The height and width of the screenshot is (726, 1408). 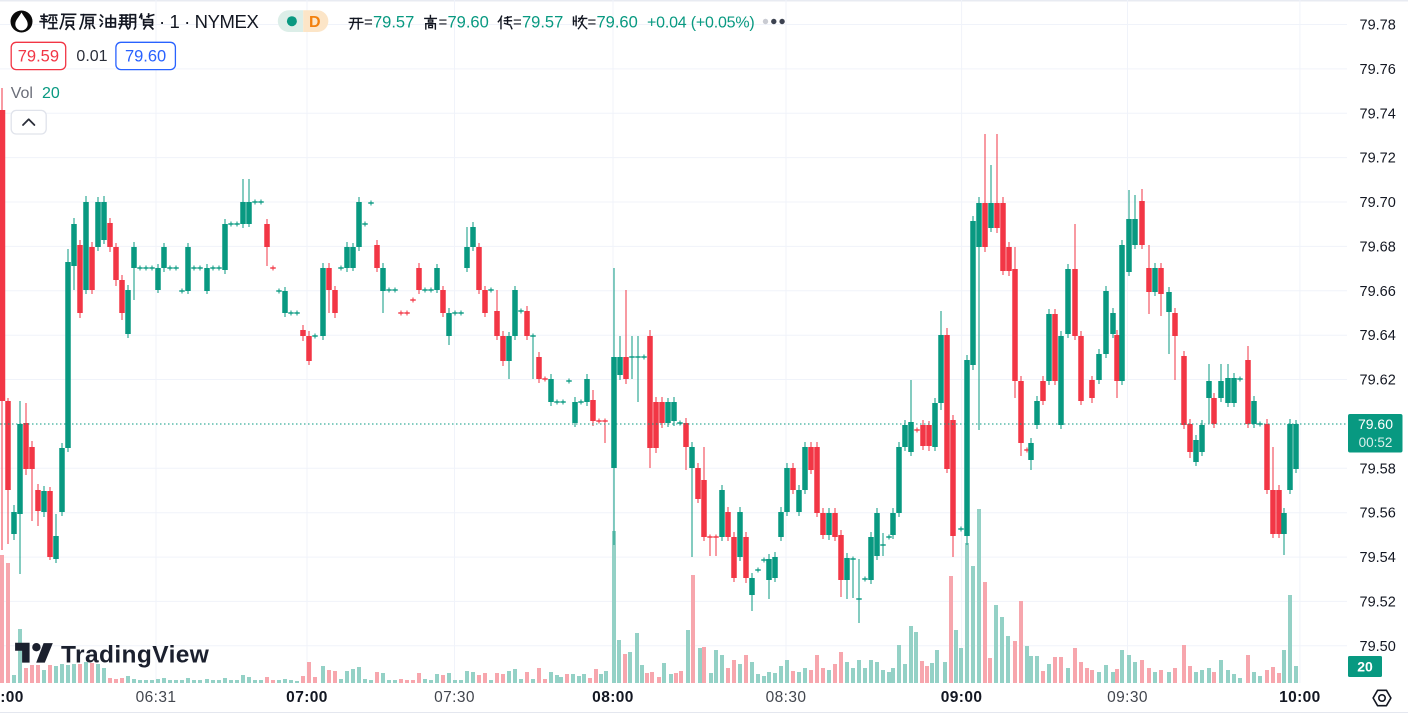 I want to click on svg-text: 09:00, so click(x=962, y=697).